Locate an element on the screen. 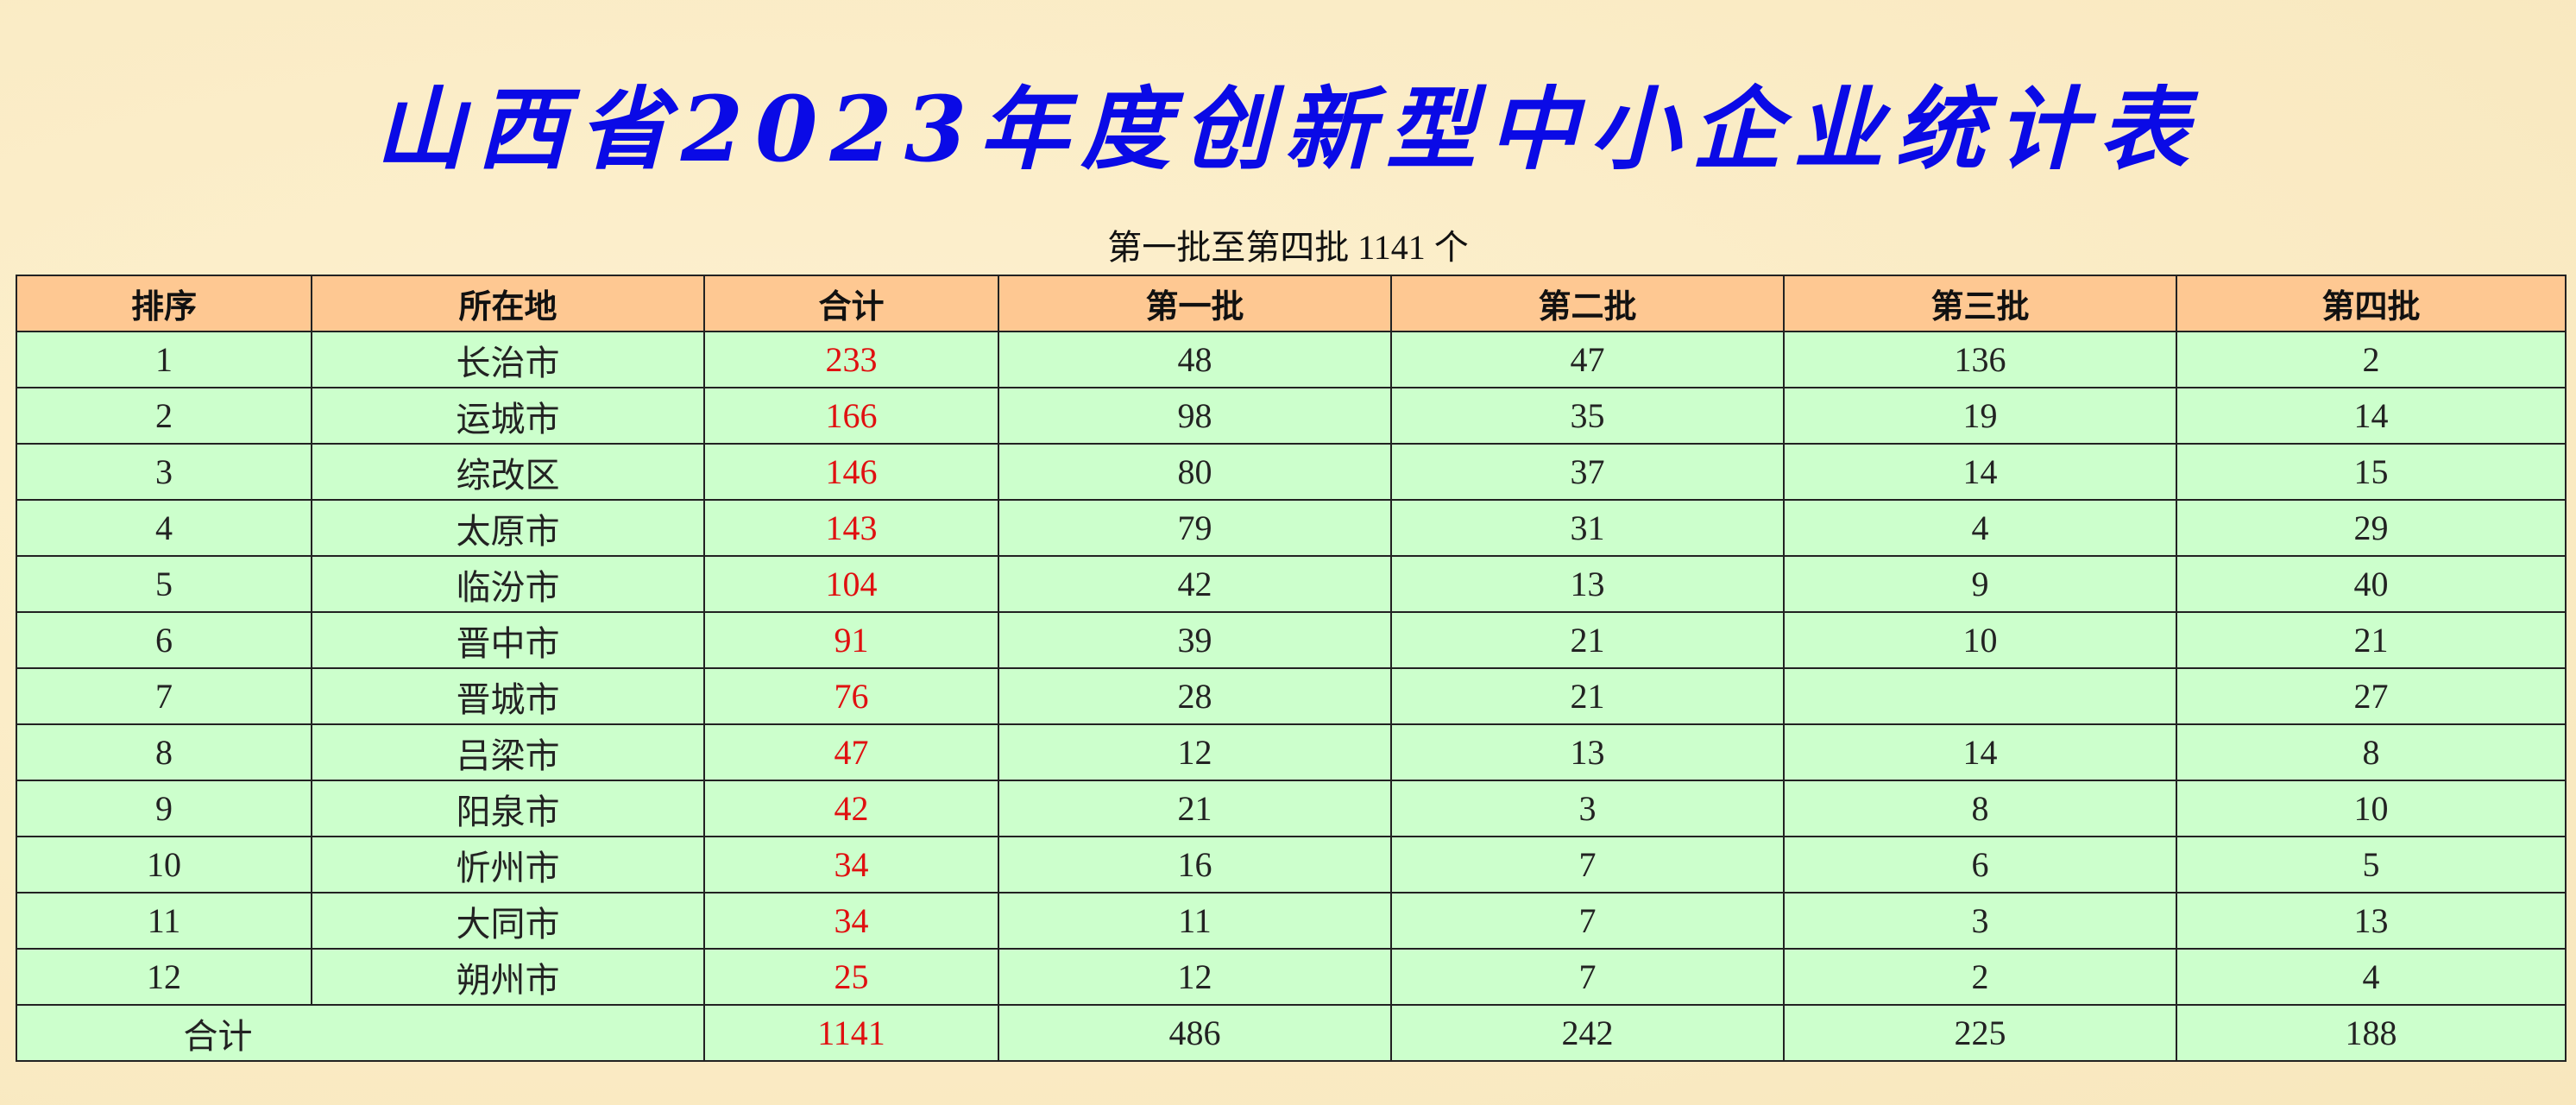 This screenshot has height=1105, width=2576. table-header-row: 排序 所在地 合计 第一批 第二批 第三批 第四批 is located at coordinates (1292, 304).